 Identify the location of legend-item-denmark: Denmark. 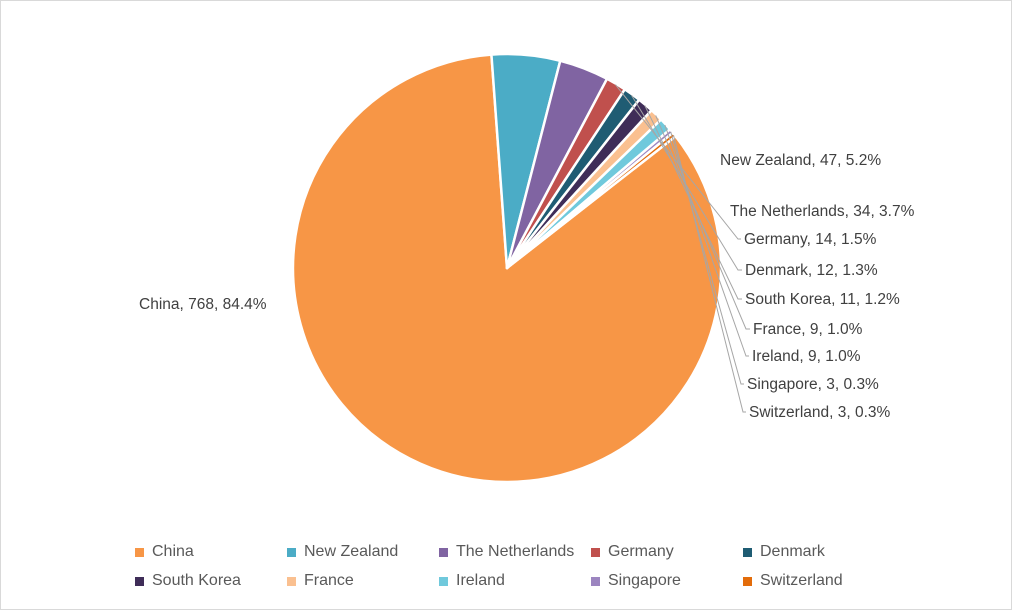
(819, 552).